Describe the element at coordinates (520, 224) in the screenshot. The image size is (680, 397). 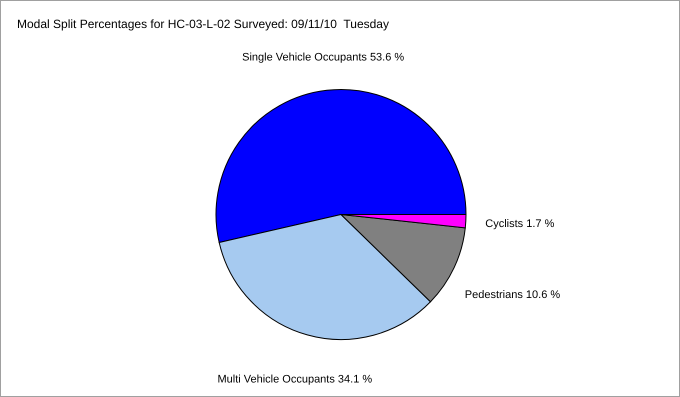
I see `slice-label: Cyclists 1.7 %` at that location.